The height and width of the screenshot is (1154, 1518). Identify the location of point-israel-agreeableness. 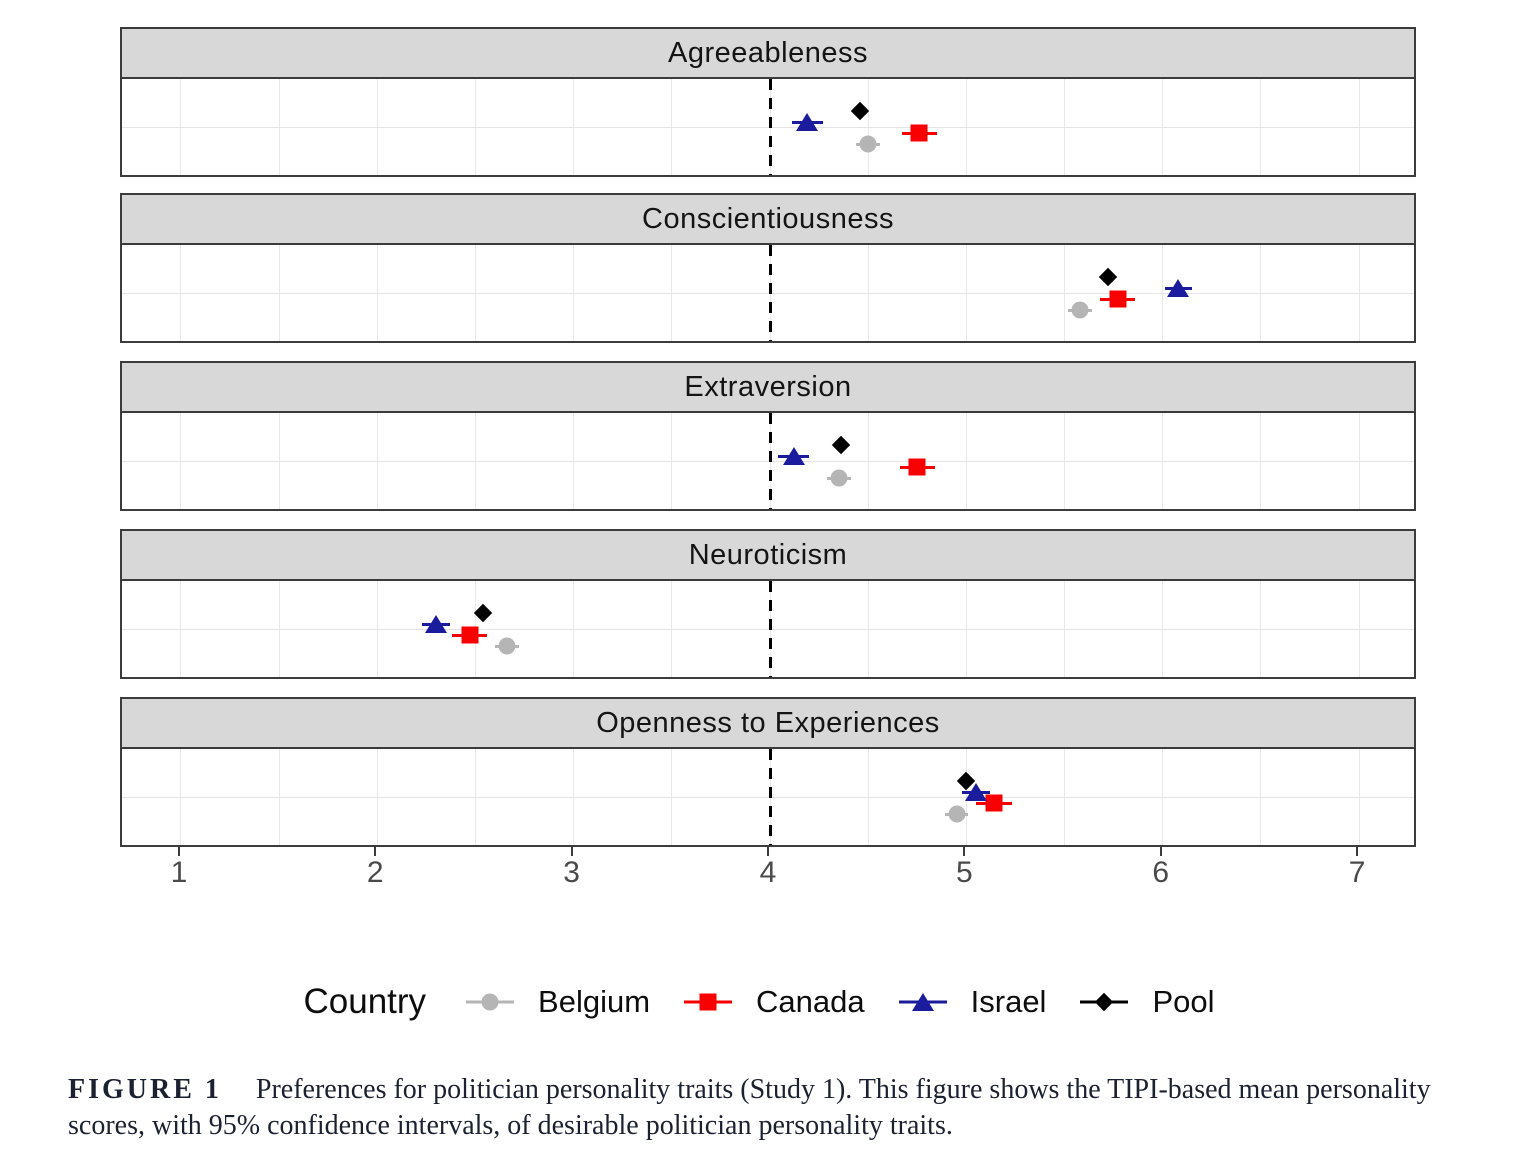
(807, 122).